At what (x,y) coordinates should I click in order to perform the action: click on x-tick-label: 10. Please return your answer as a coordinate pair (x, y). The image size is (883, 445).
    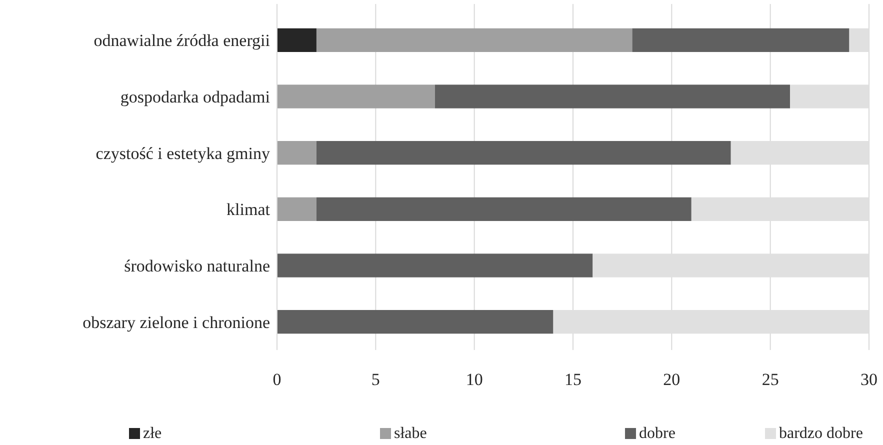
    Looking at the image, I should click on (474, 379).